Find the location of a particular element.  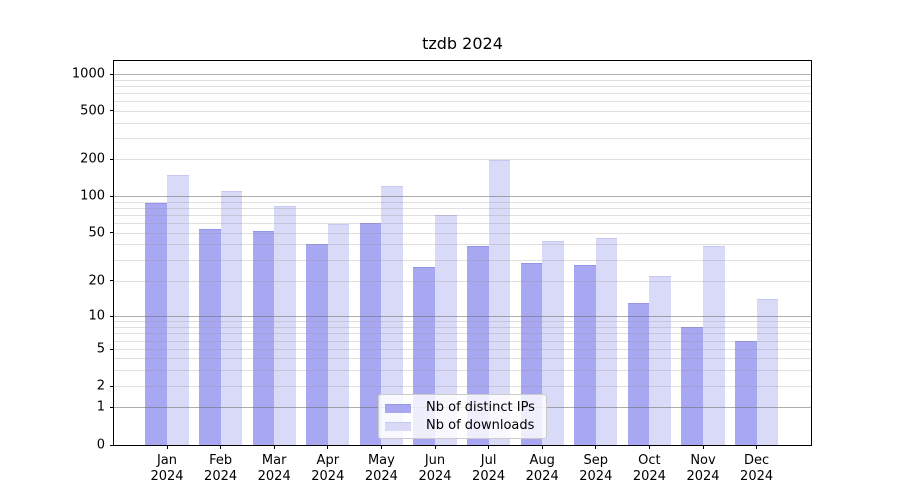

legend-swatch is located at coordinates (398, 408).